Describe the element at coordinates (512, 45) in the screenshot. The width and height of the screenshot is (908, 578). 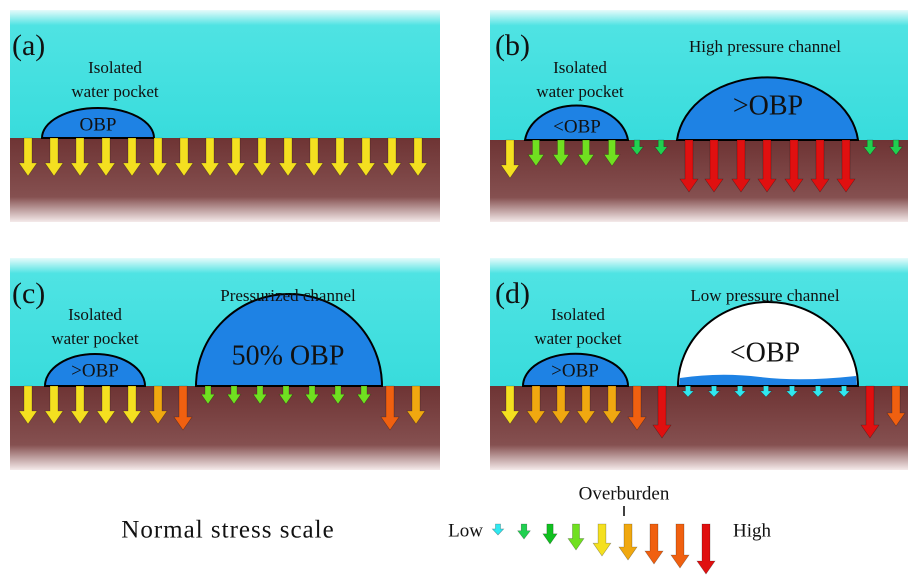
I see `panel-label: (b)` at that location.